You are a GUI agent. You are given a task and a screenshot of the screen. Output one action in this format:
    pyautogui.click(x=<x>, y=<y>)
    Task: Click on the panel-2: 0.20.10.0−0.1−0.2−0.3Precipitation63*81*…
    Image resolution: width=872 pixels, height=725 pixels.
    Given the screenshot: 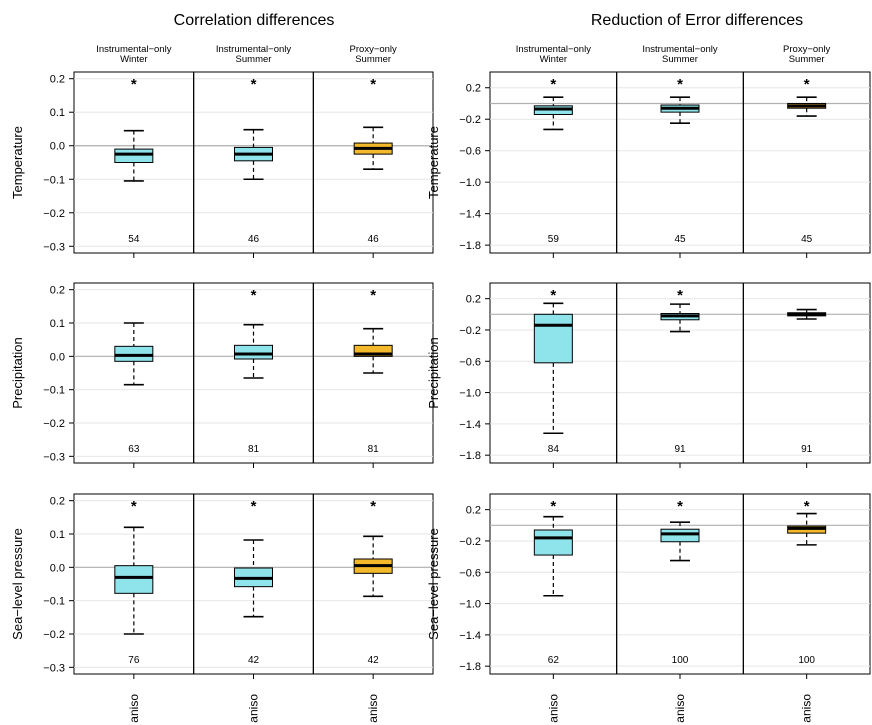 What is the action you would take?
    pyautogui.click(x=222, y=375)
    